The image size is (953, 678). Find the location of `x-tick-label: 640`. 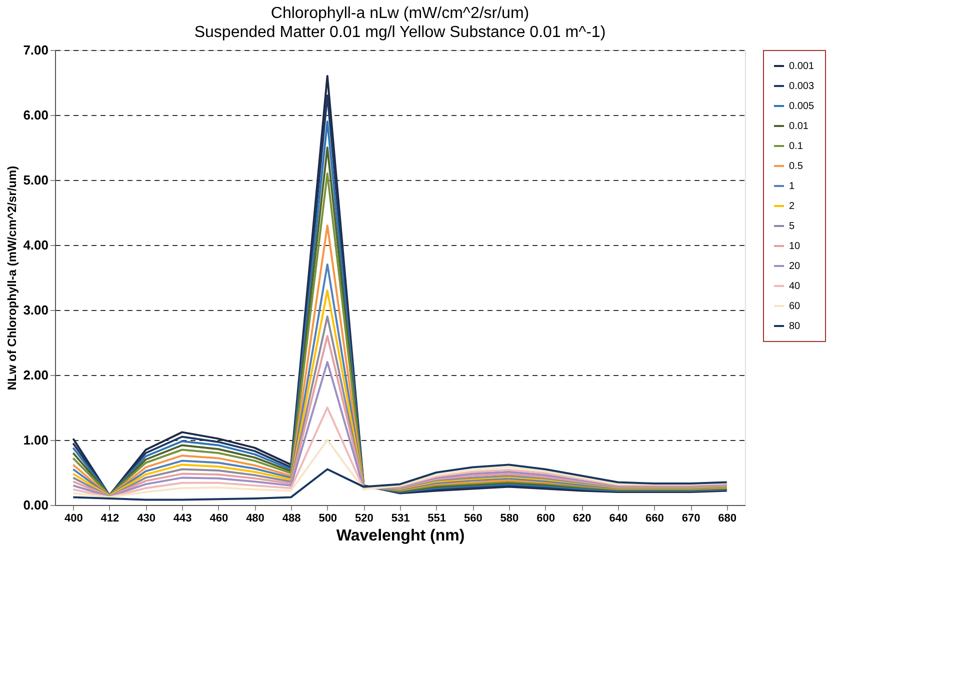

x-tick-label: 640 is located at coordinates (618, 518).